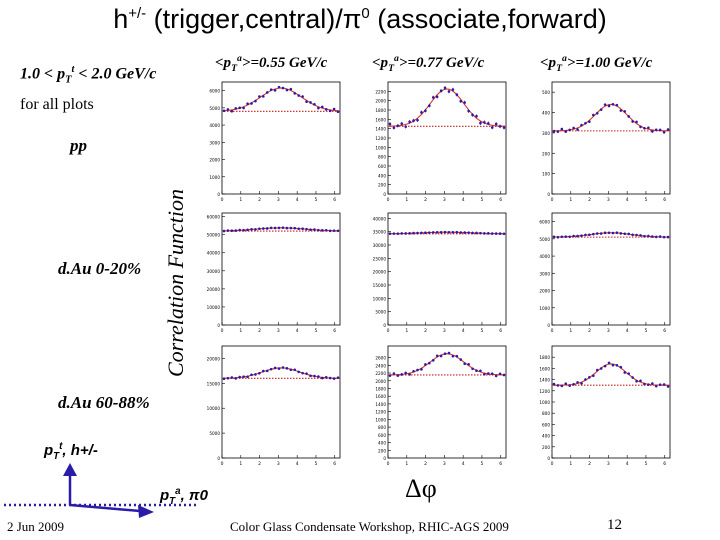  Describe the element at coordinates (380, 404) in the screenshot. I see `y-tick-label: 1400` at that location.